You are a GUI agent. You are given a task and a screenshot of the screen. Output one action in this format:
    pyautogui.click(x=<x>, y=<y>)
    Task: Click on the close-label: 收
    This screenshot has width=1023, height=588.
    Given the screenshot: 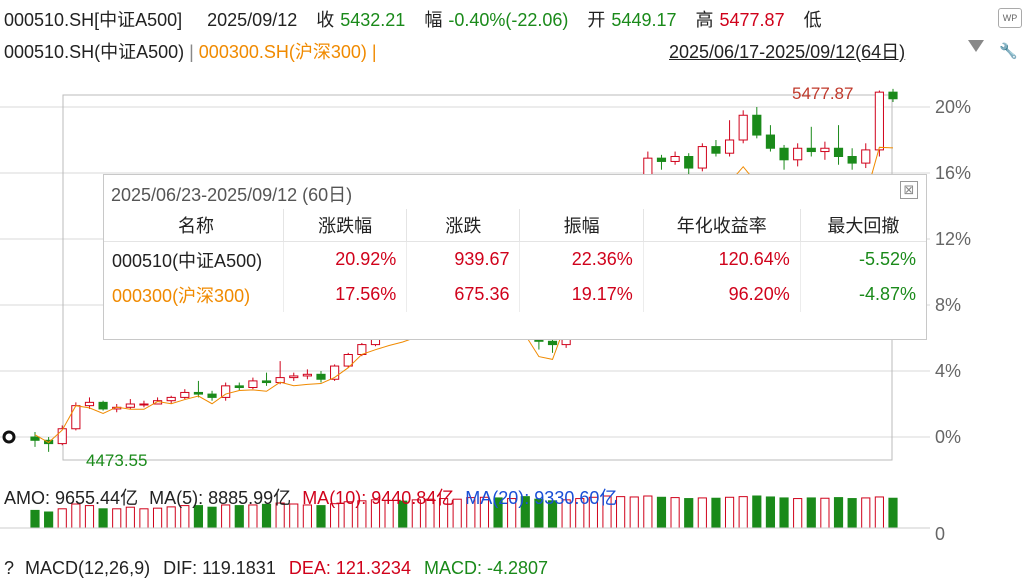 What is the action you would take?
    pyautogui.click(x=325, y=20)
    